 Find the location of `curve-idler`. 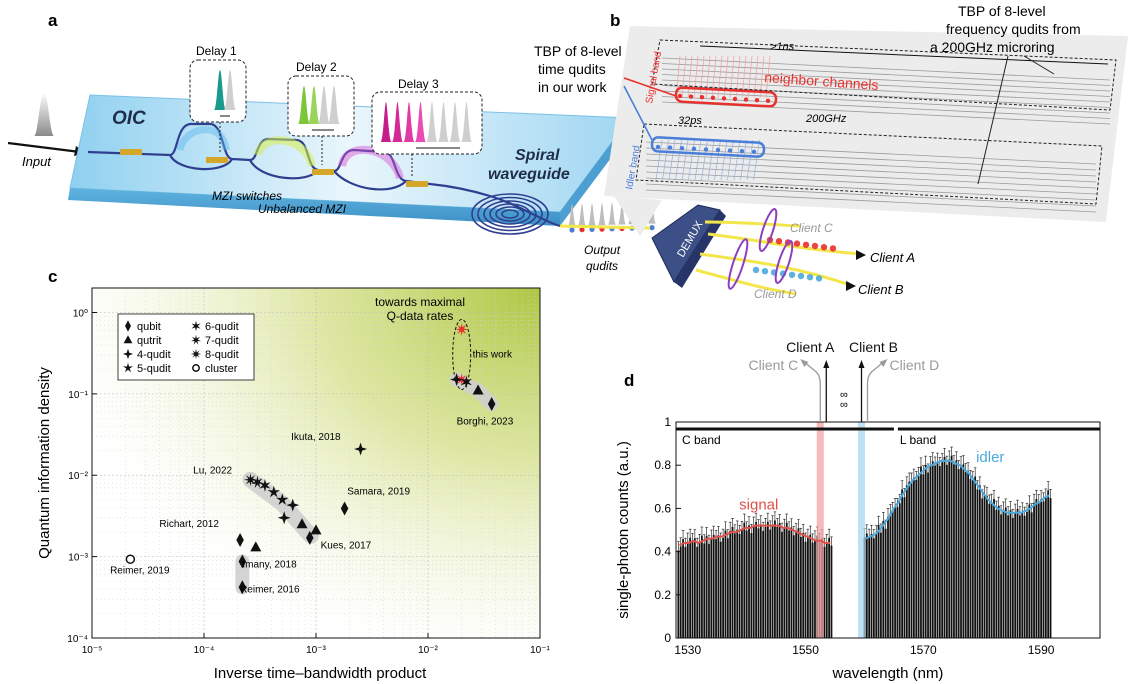

curve-idler is located at coordinates (957, 499).